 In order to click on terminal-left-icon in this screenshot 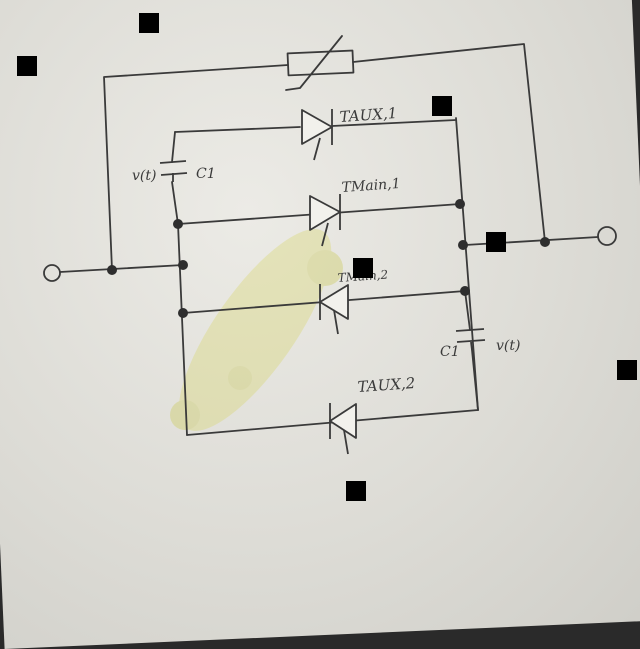, I will do `click(52, 273)`.